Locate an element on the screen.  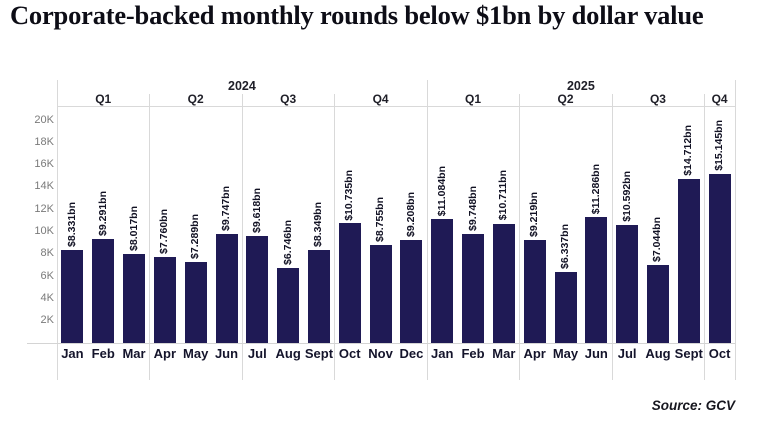
y-tick-label: 12K is located at coordinates (44, 208).